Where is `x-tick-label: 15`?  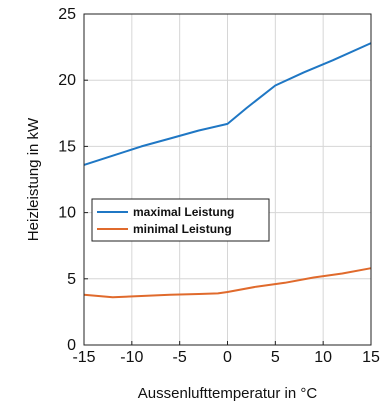
x-tick-label: 15 is located at coordinates (371, 357).